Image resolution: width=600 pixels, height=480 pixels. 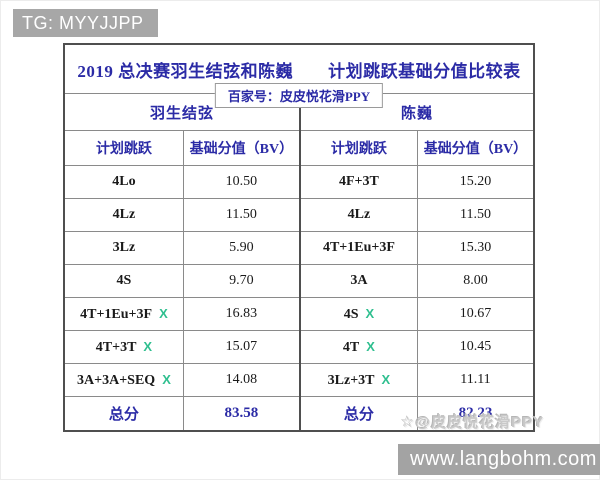 I want to click on table-row: 3A+3A+SEQ X 14.08 3Lz+3T X 11.11, so click(x=299, y=380).